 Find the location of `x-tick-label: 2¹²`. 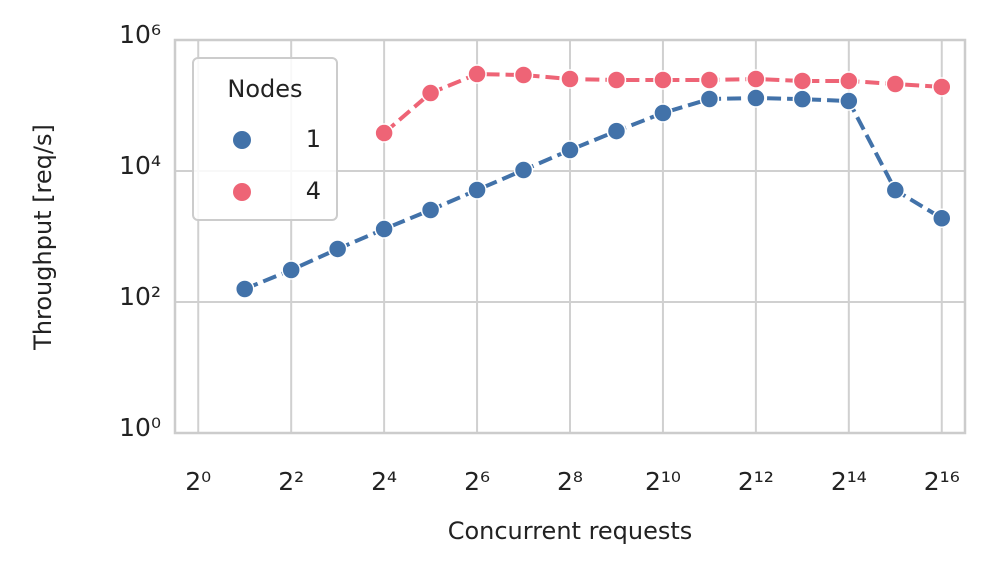

x-tick-label: 2¹² is located at coordinates (756, 481).